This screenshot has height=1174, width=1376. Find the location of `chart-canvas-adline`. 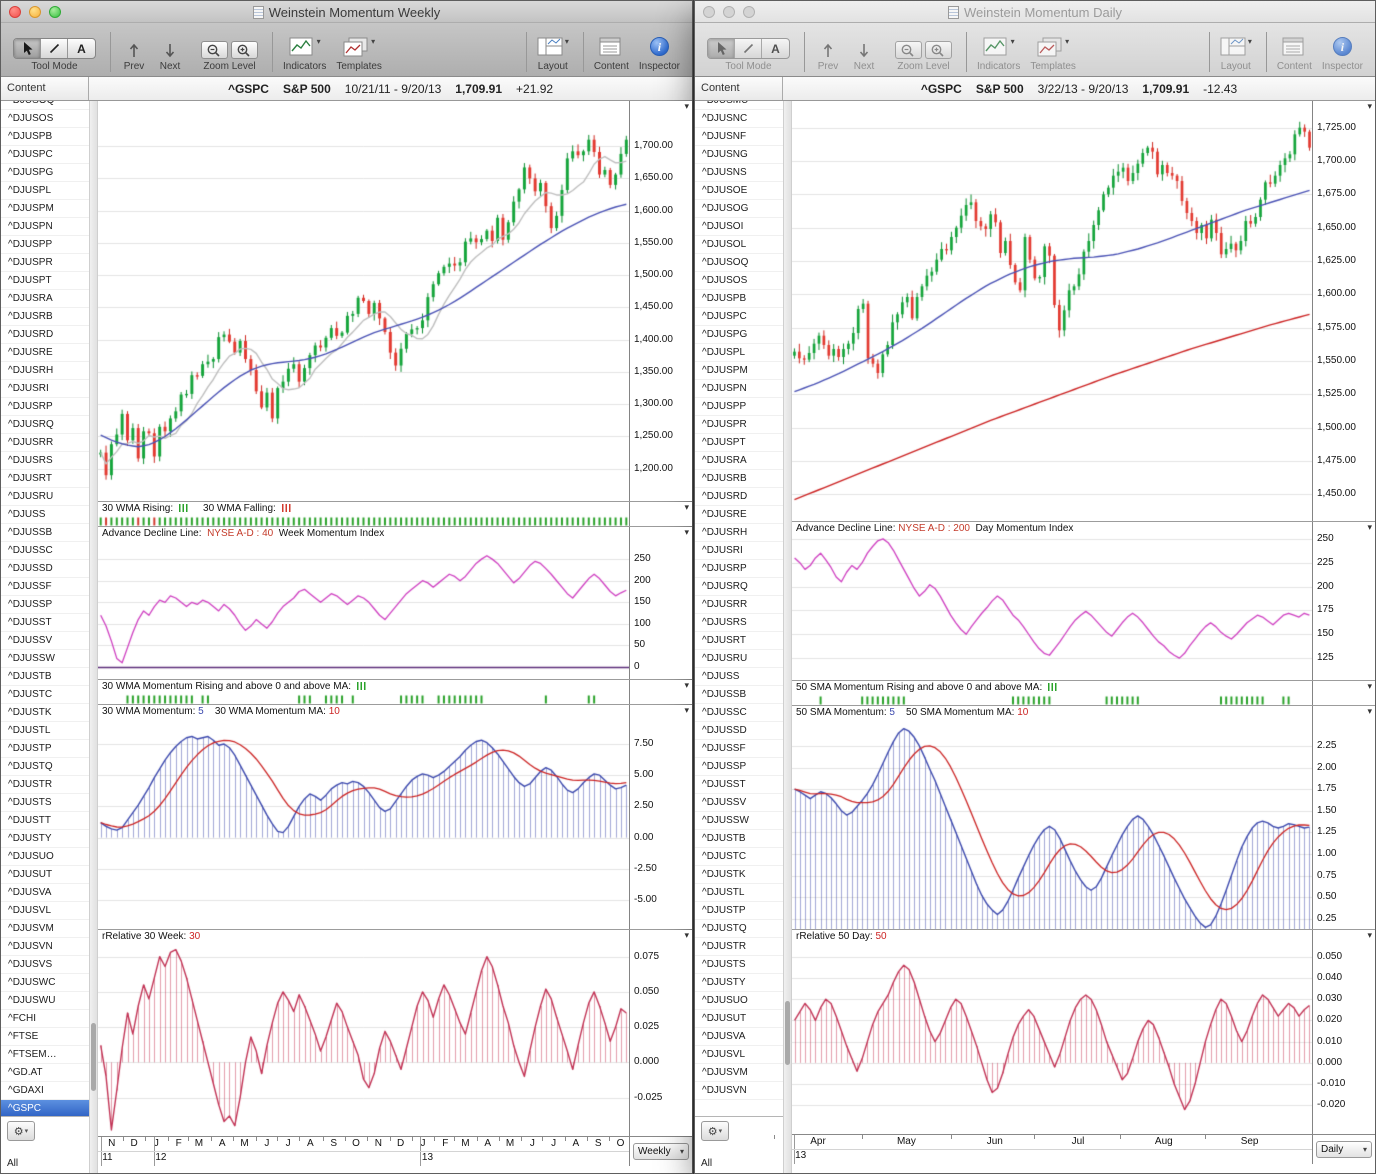

chart-canvas-adline is located at coordinates (363, 610).